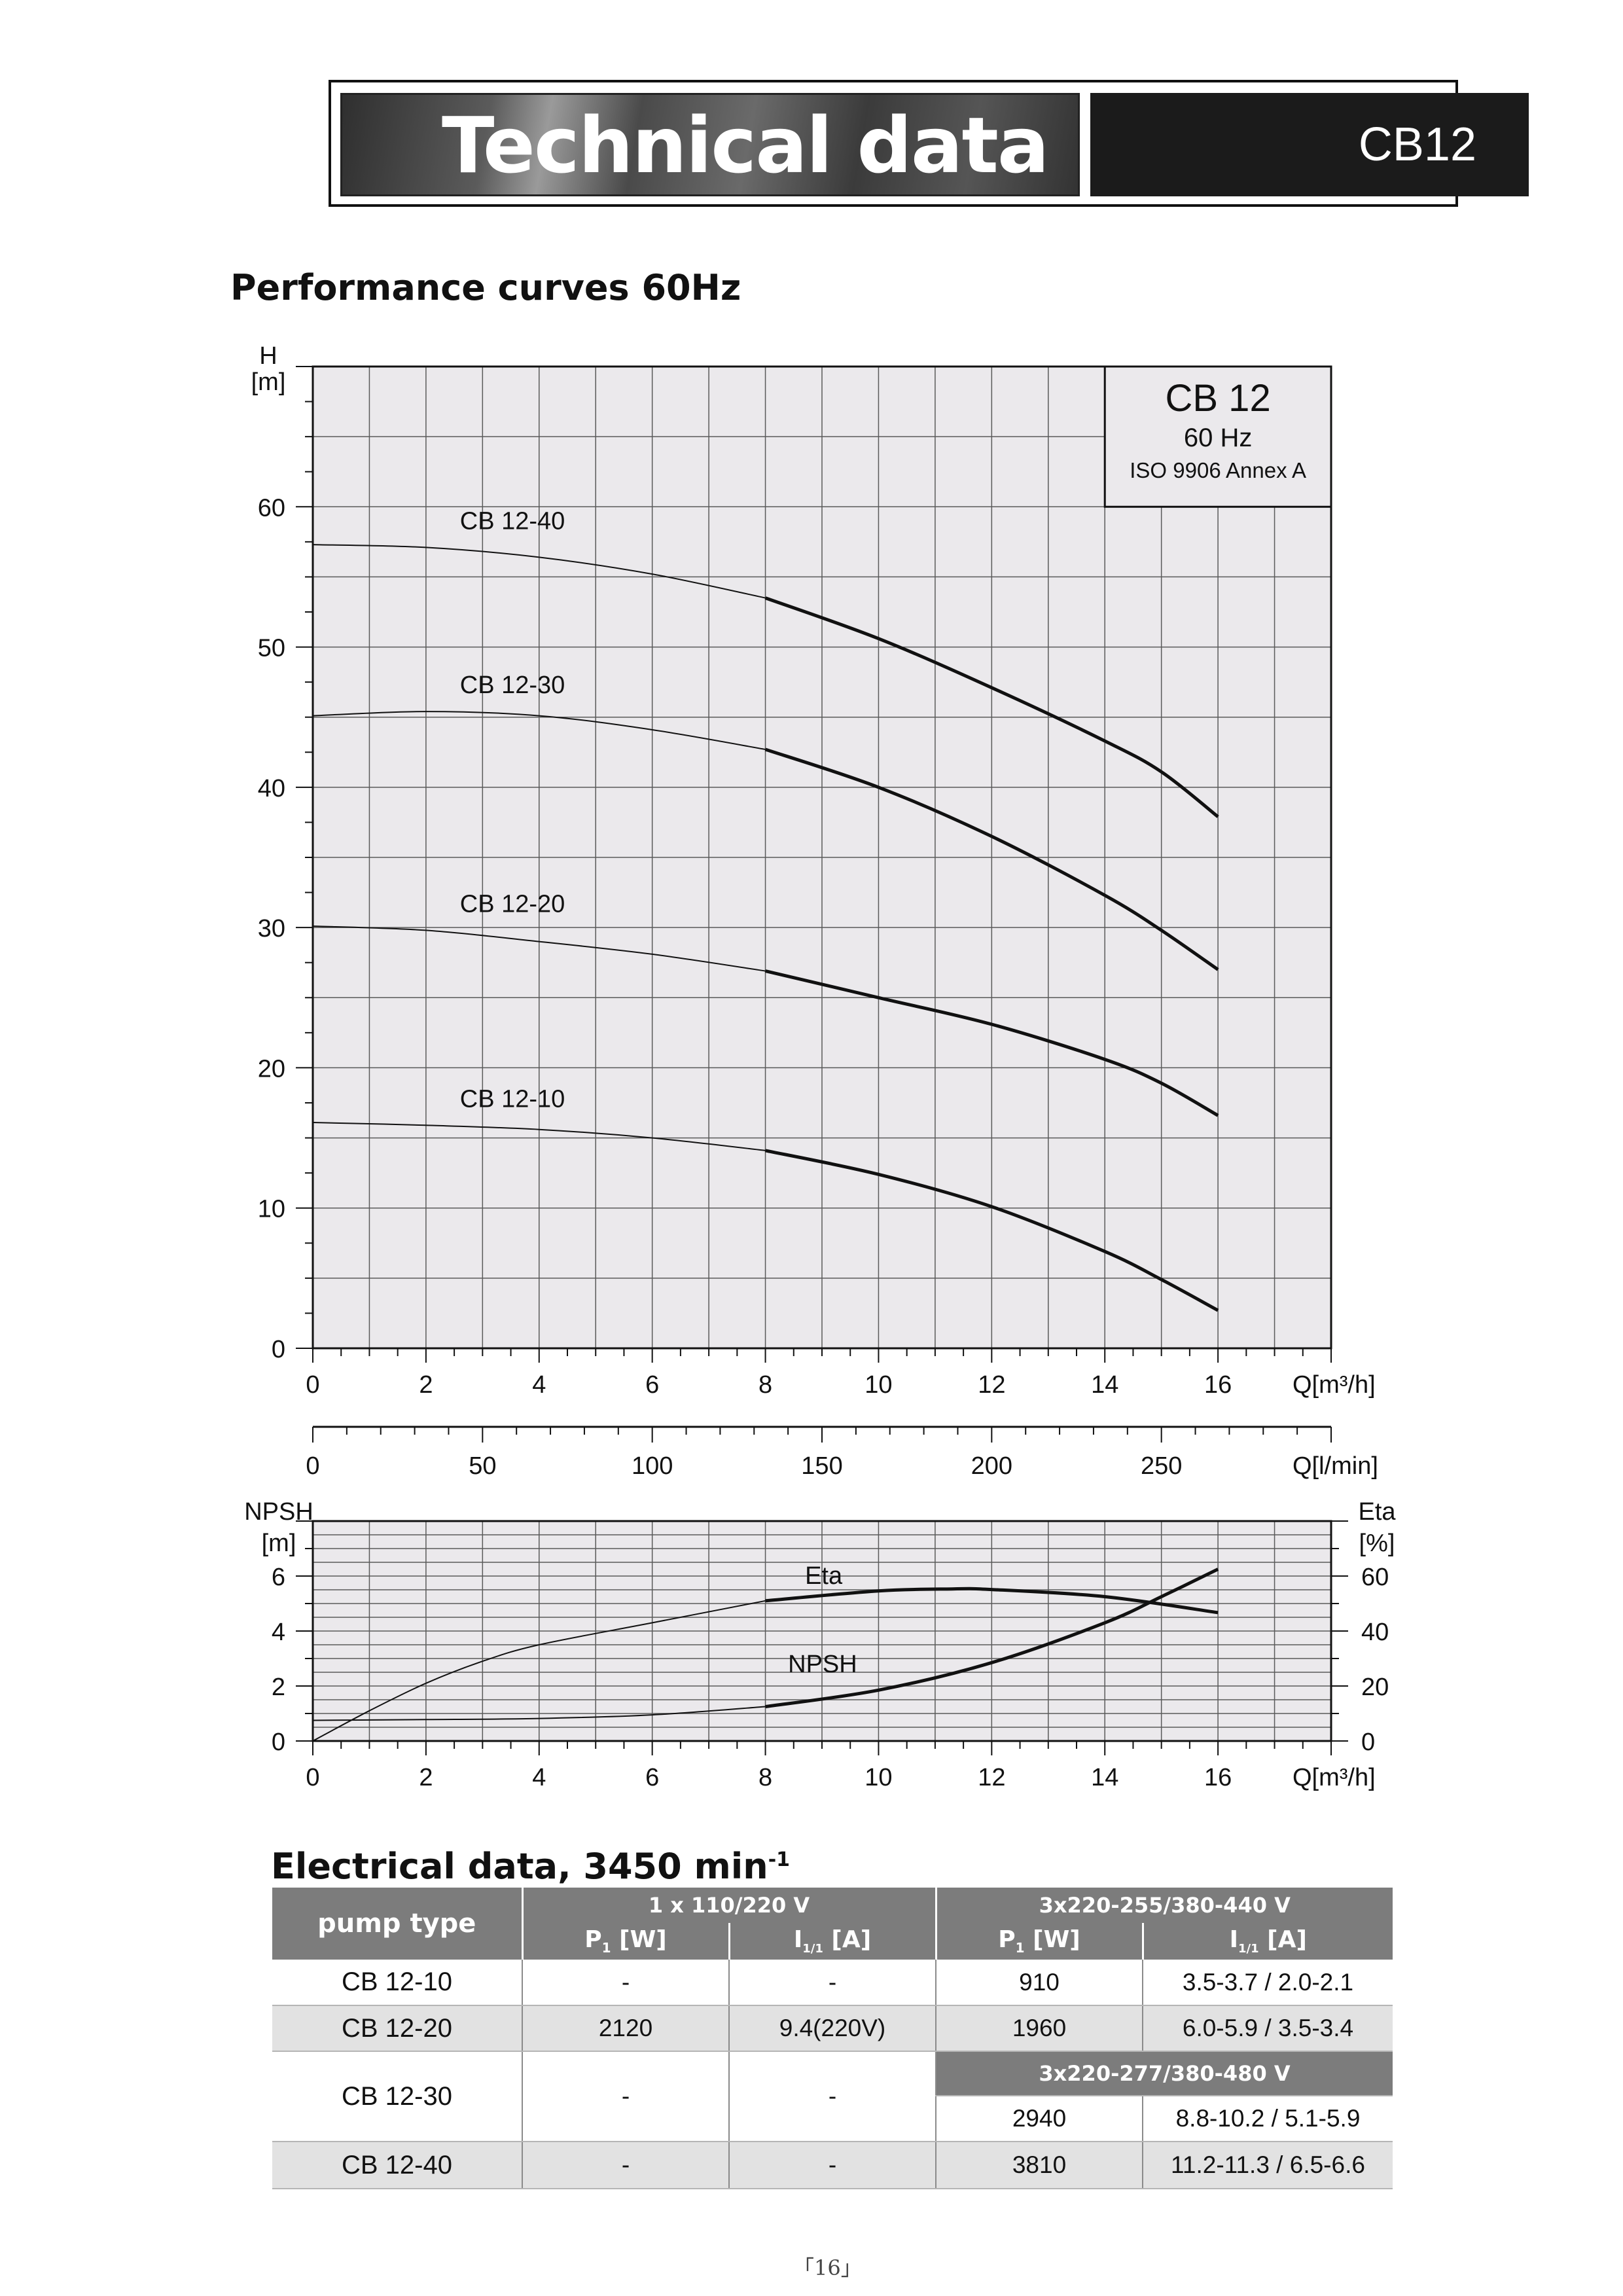 Image resolution: width=1623 pixels, height=2296 pixels. I want to click on y-right-tick-label: 40, so click(1375, 1633).